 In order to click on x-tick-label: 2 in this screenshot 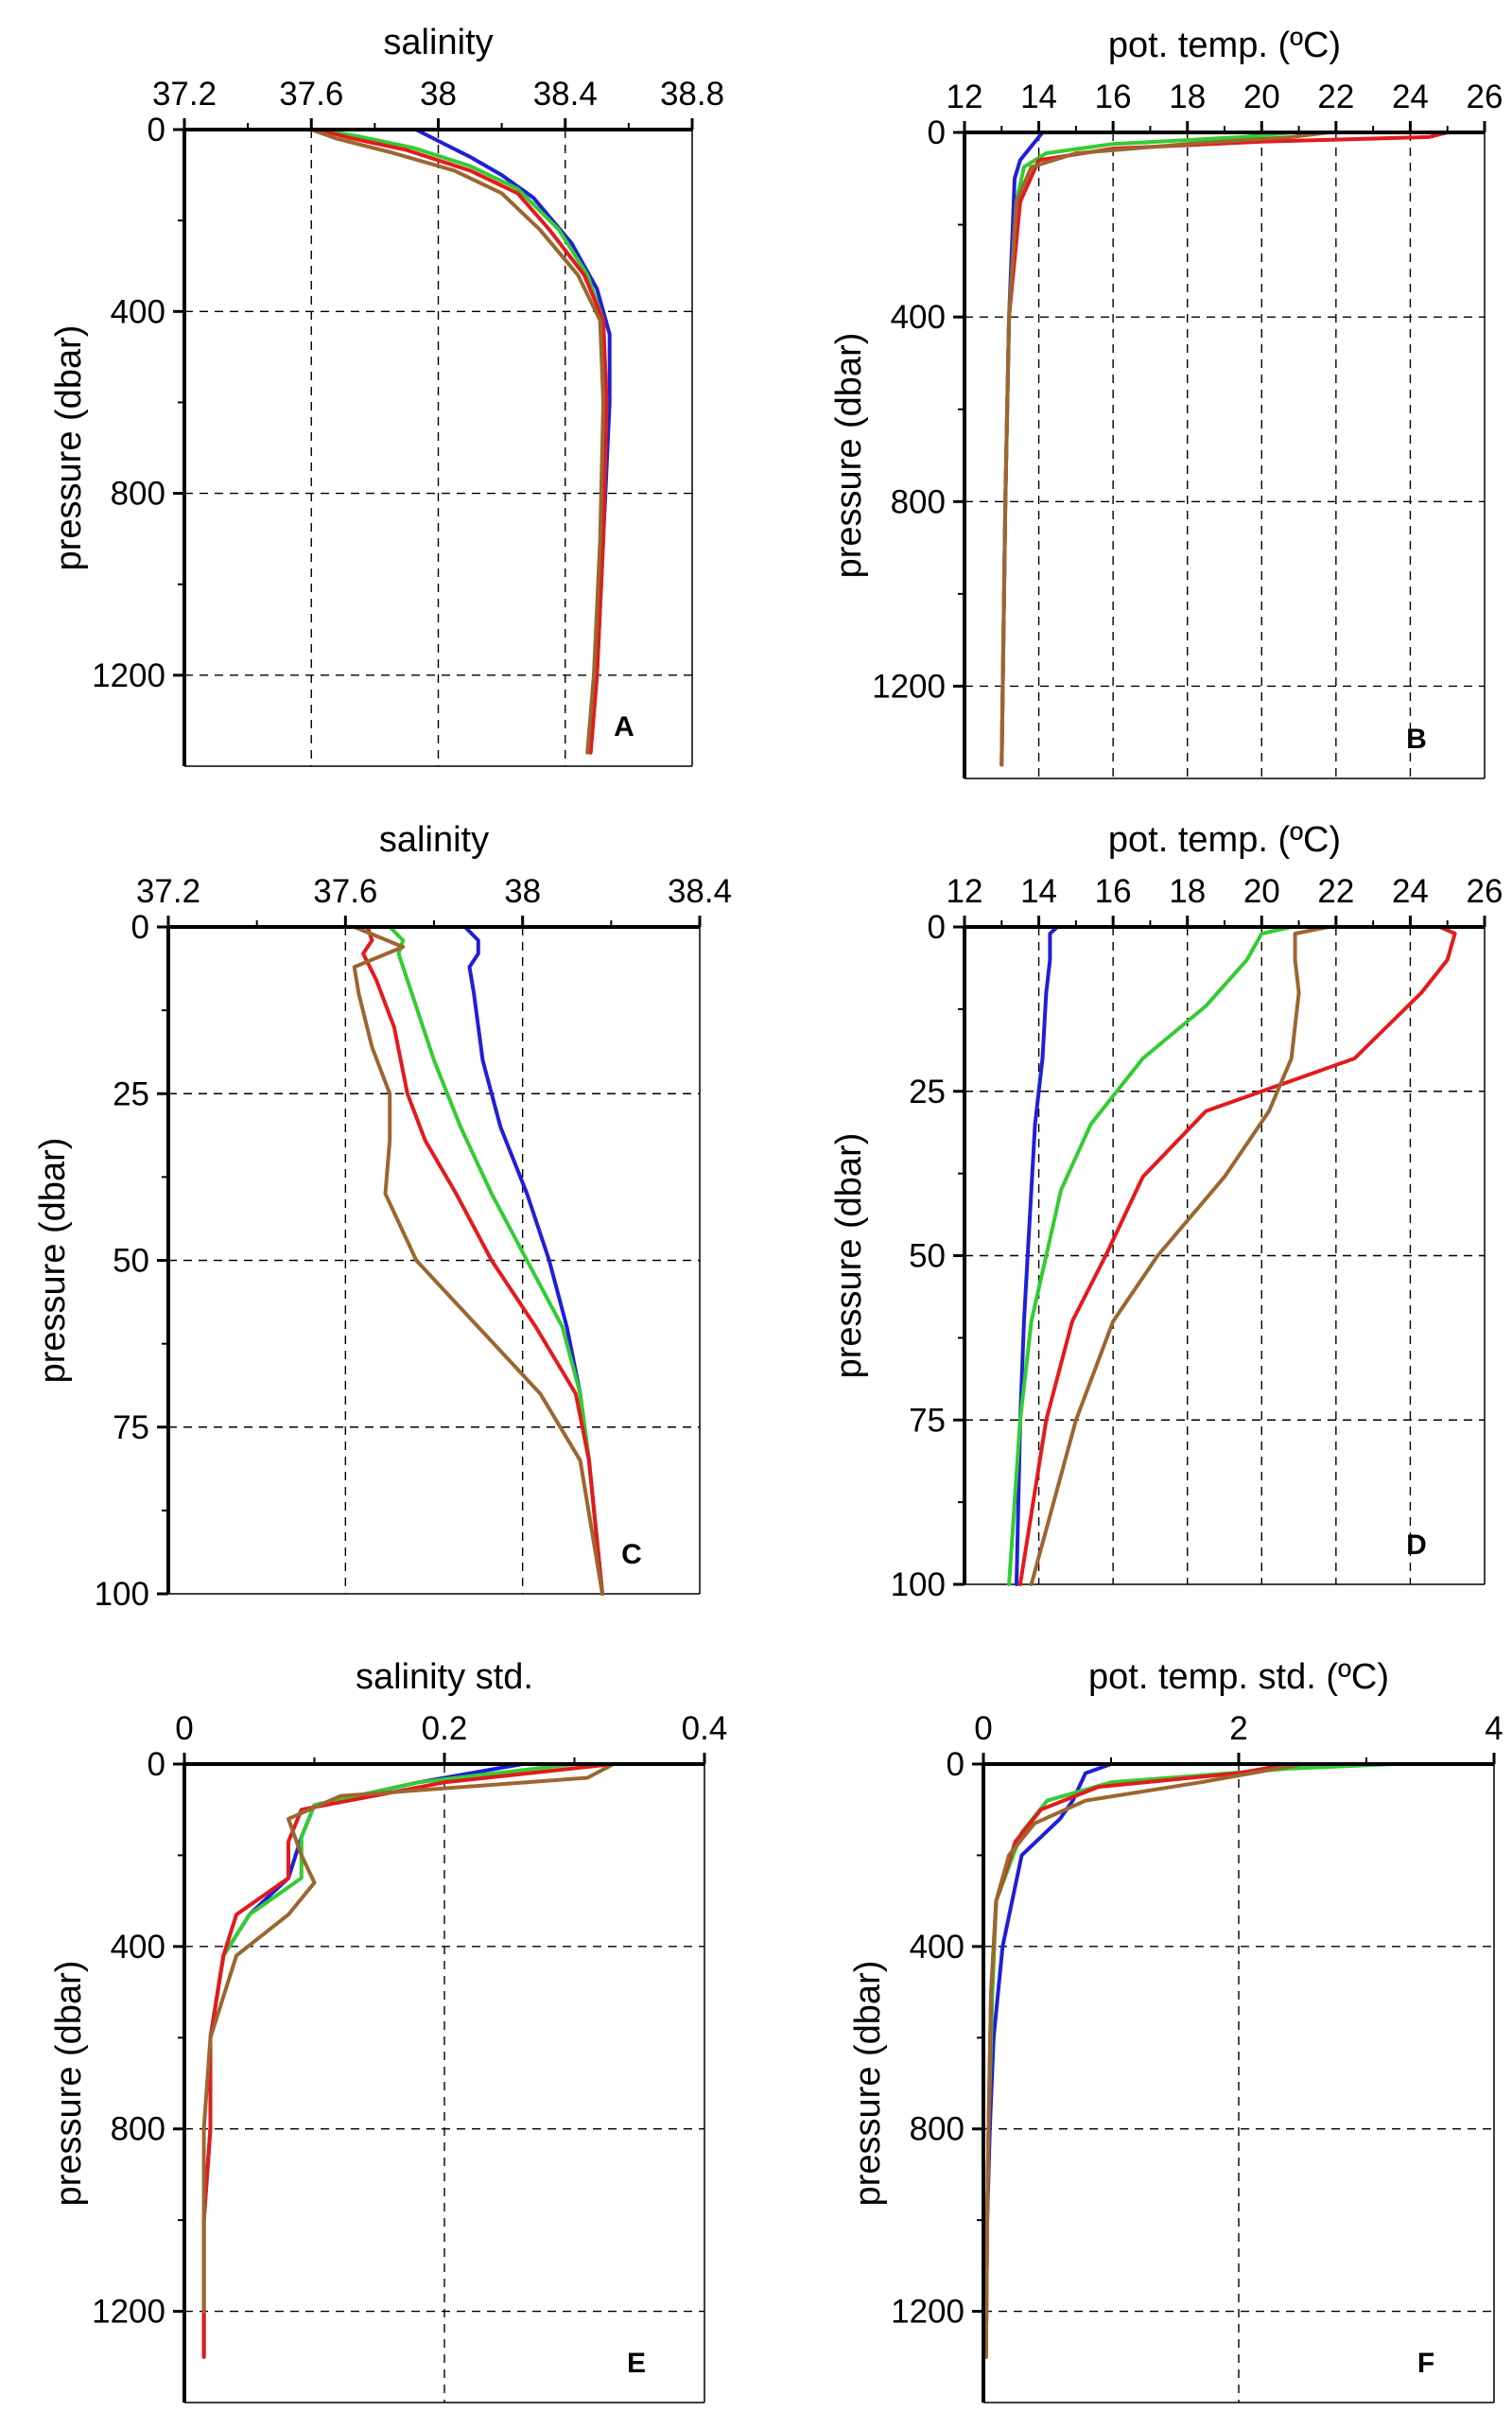, I will do `click(1238, 1728)`.